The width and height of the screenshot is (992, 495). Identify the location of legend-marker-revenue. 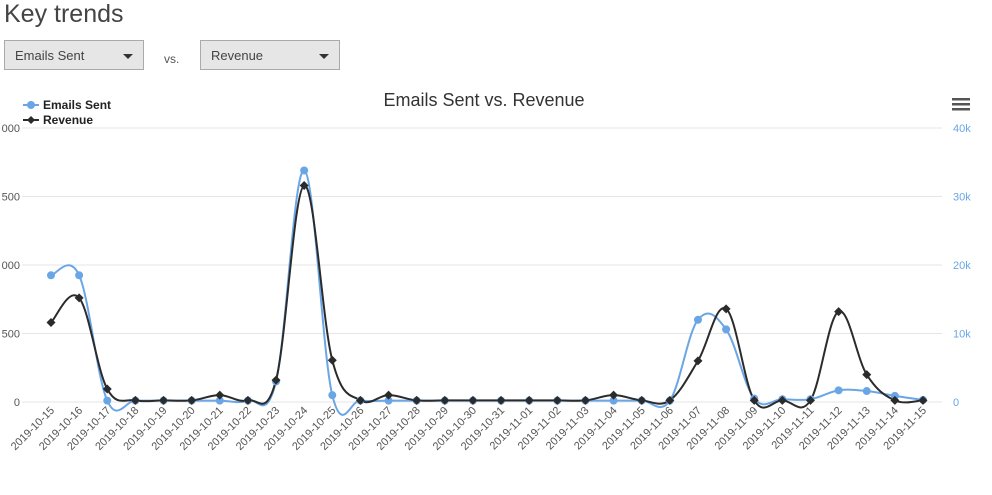
(31, 120).